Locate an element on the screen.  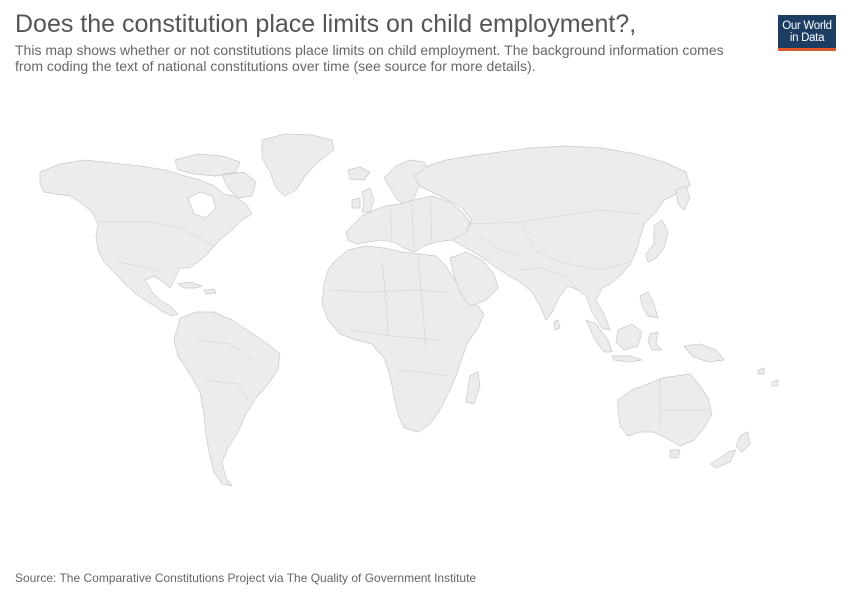
map-region-pacific-islands is located at coordinates (761, 371).